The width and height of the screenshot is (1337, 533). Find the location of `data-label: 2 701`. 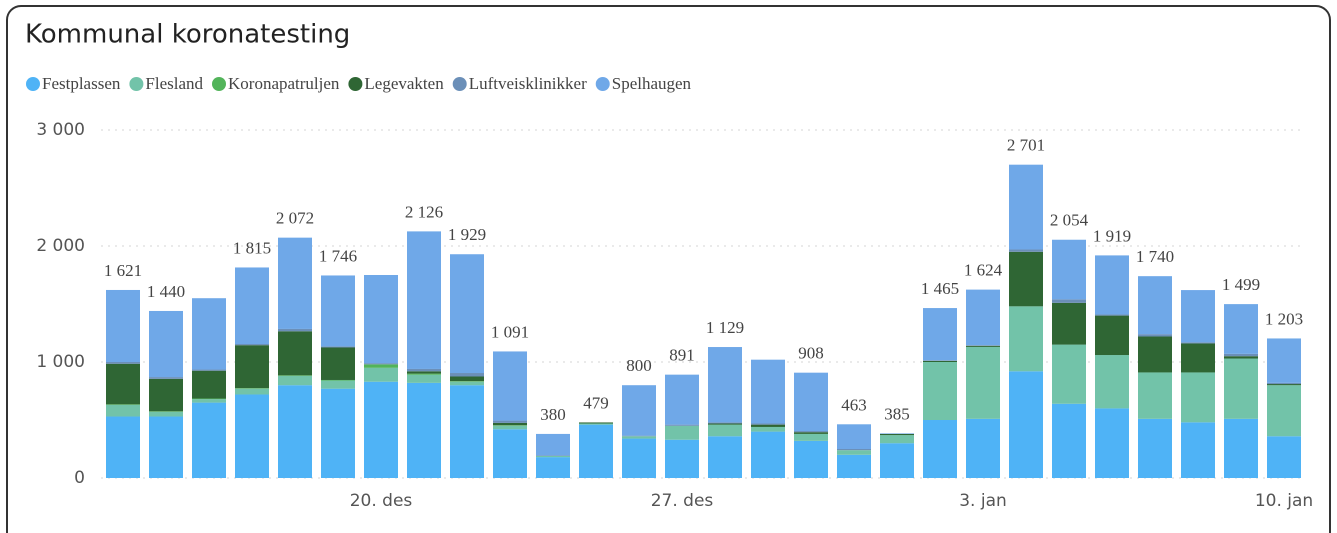

data-label: 2 701 is located at coordinates (1026, 145).